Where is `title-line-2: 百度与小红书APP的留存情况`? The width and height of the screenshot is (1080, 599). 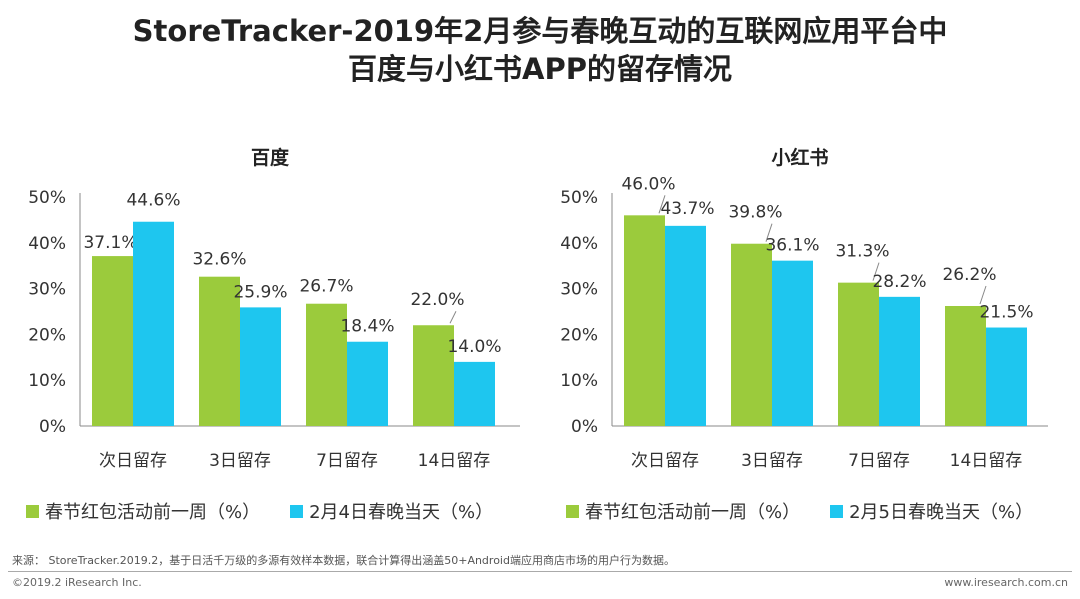
title-line-2: 百度与小红书APP的留存情况 is located at coordinates (540, 69).